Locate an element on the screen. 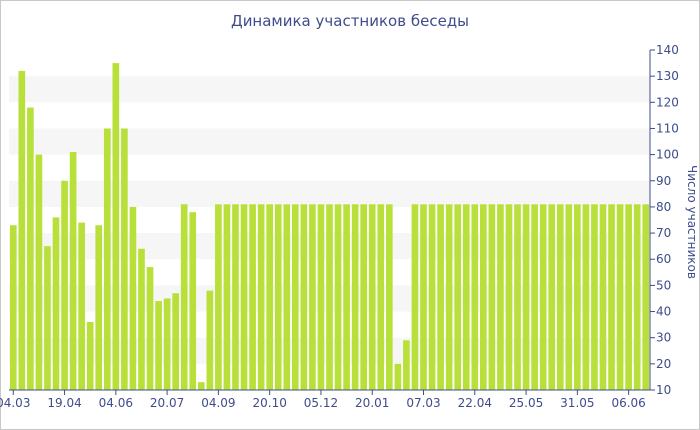 The image size is (700, 430). y-tick-label: 130 is located at coordinates (667, 76).